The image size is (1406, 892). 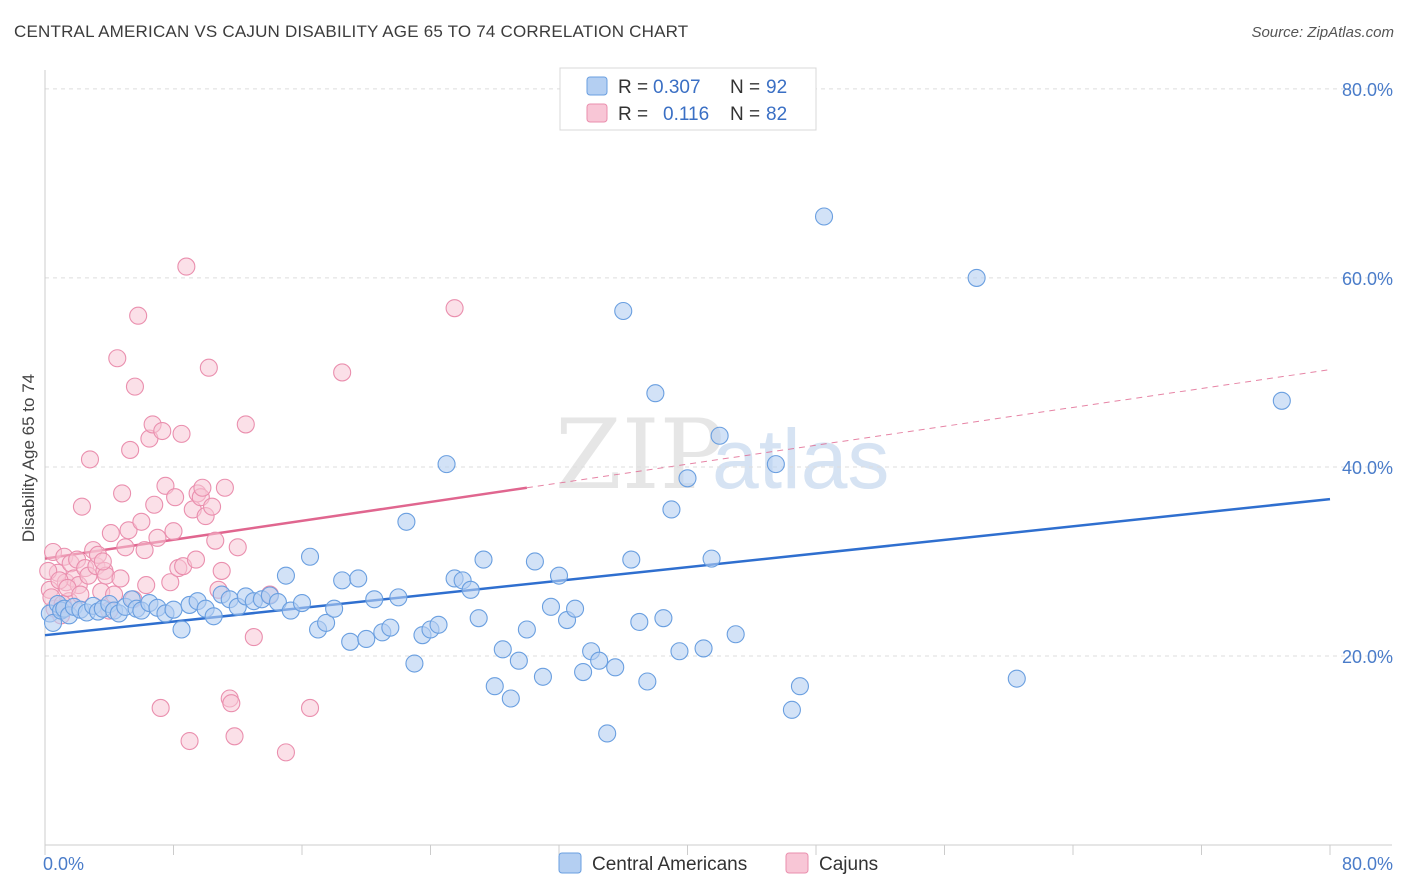 What do you see at coordinates (686, 114) in the screenshot?
I see `legend-r-value-1: 0.116` at bounding box center [686, 114].